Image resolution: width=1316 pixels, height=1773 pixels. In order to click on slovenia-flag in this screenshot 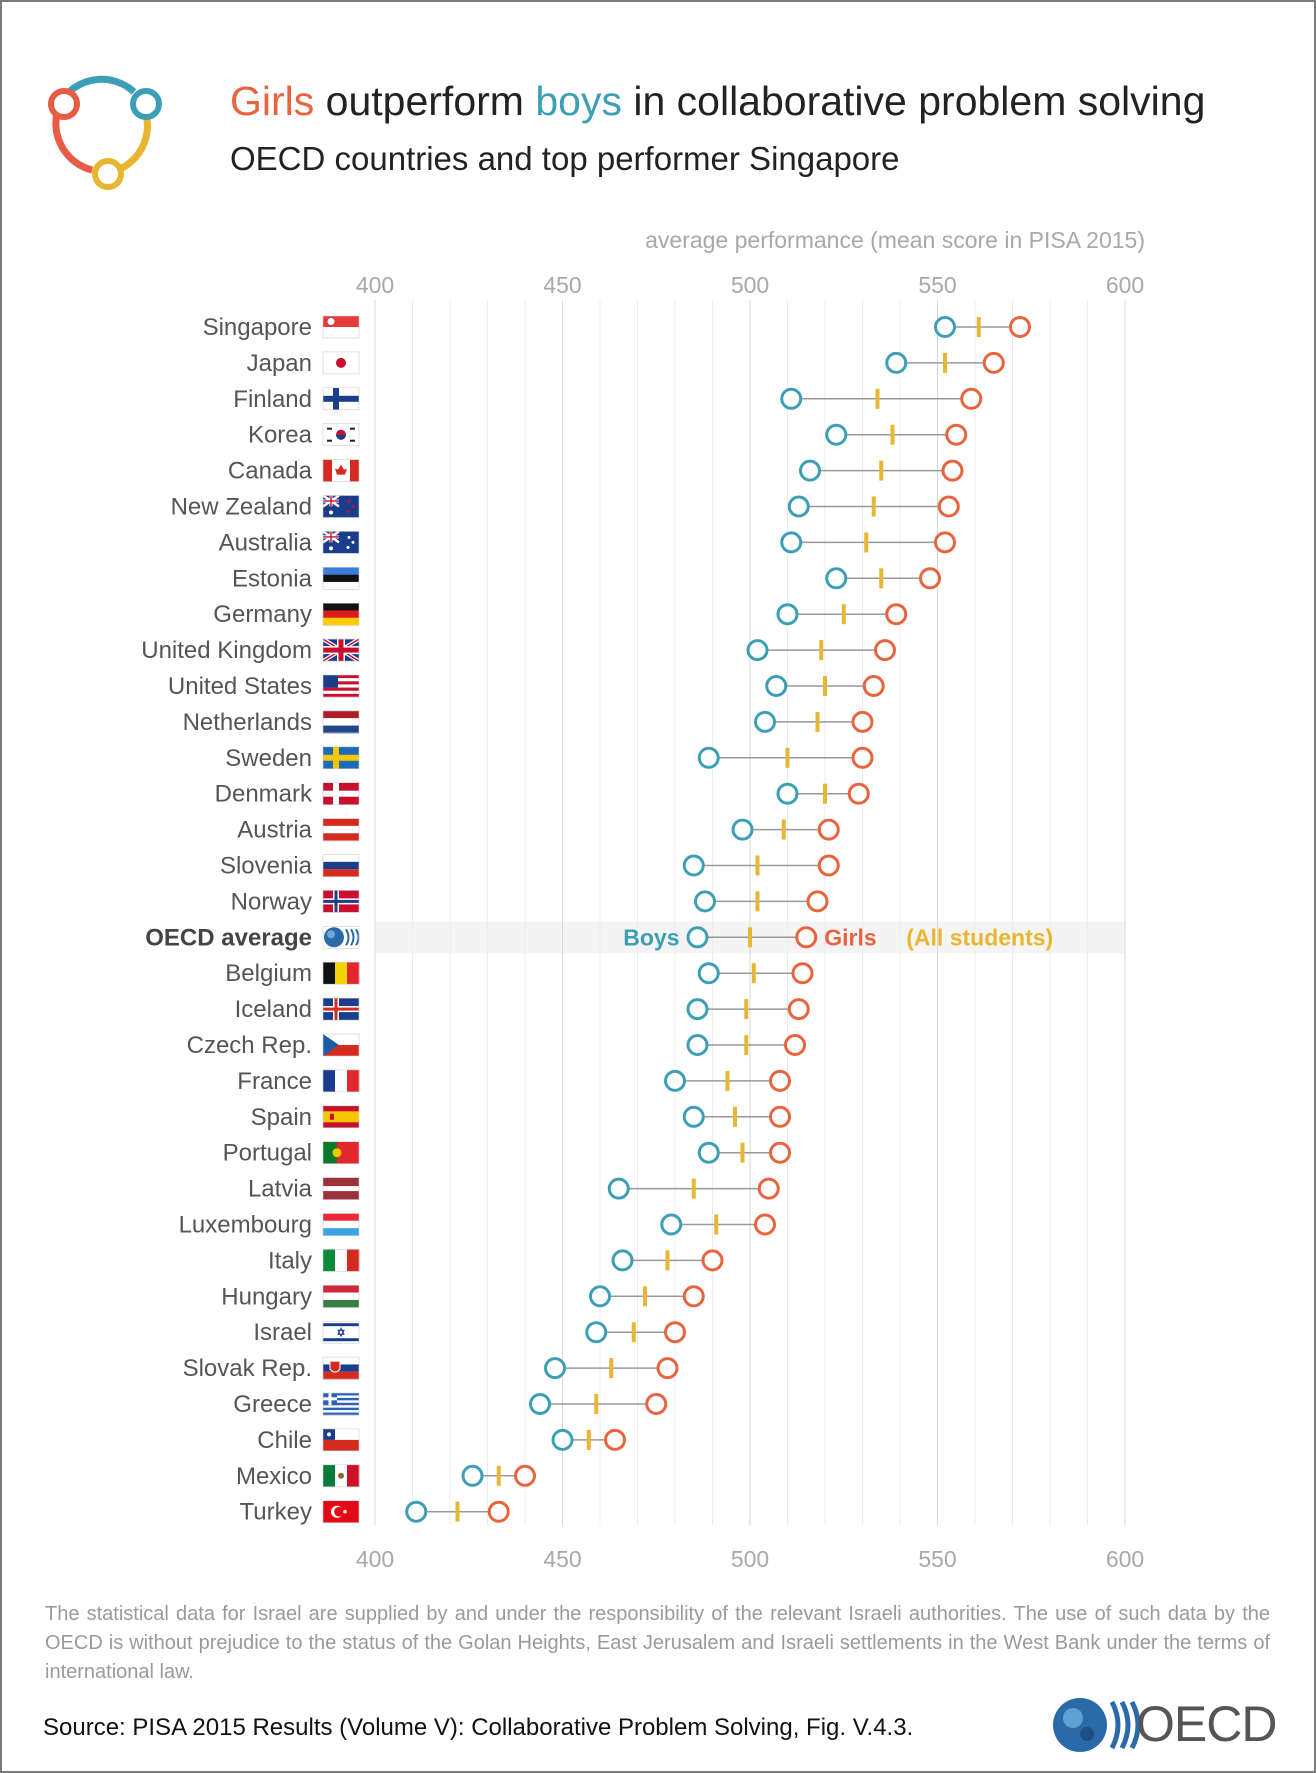, I will do `click(341, 865)`.